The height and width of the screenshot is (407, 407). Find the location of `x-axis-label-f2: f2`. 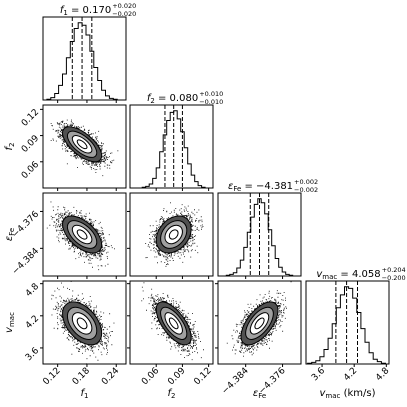

x-axis-label-f2: f2 is located at coordinates (172, 394).